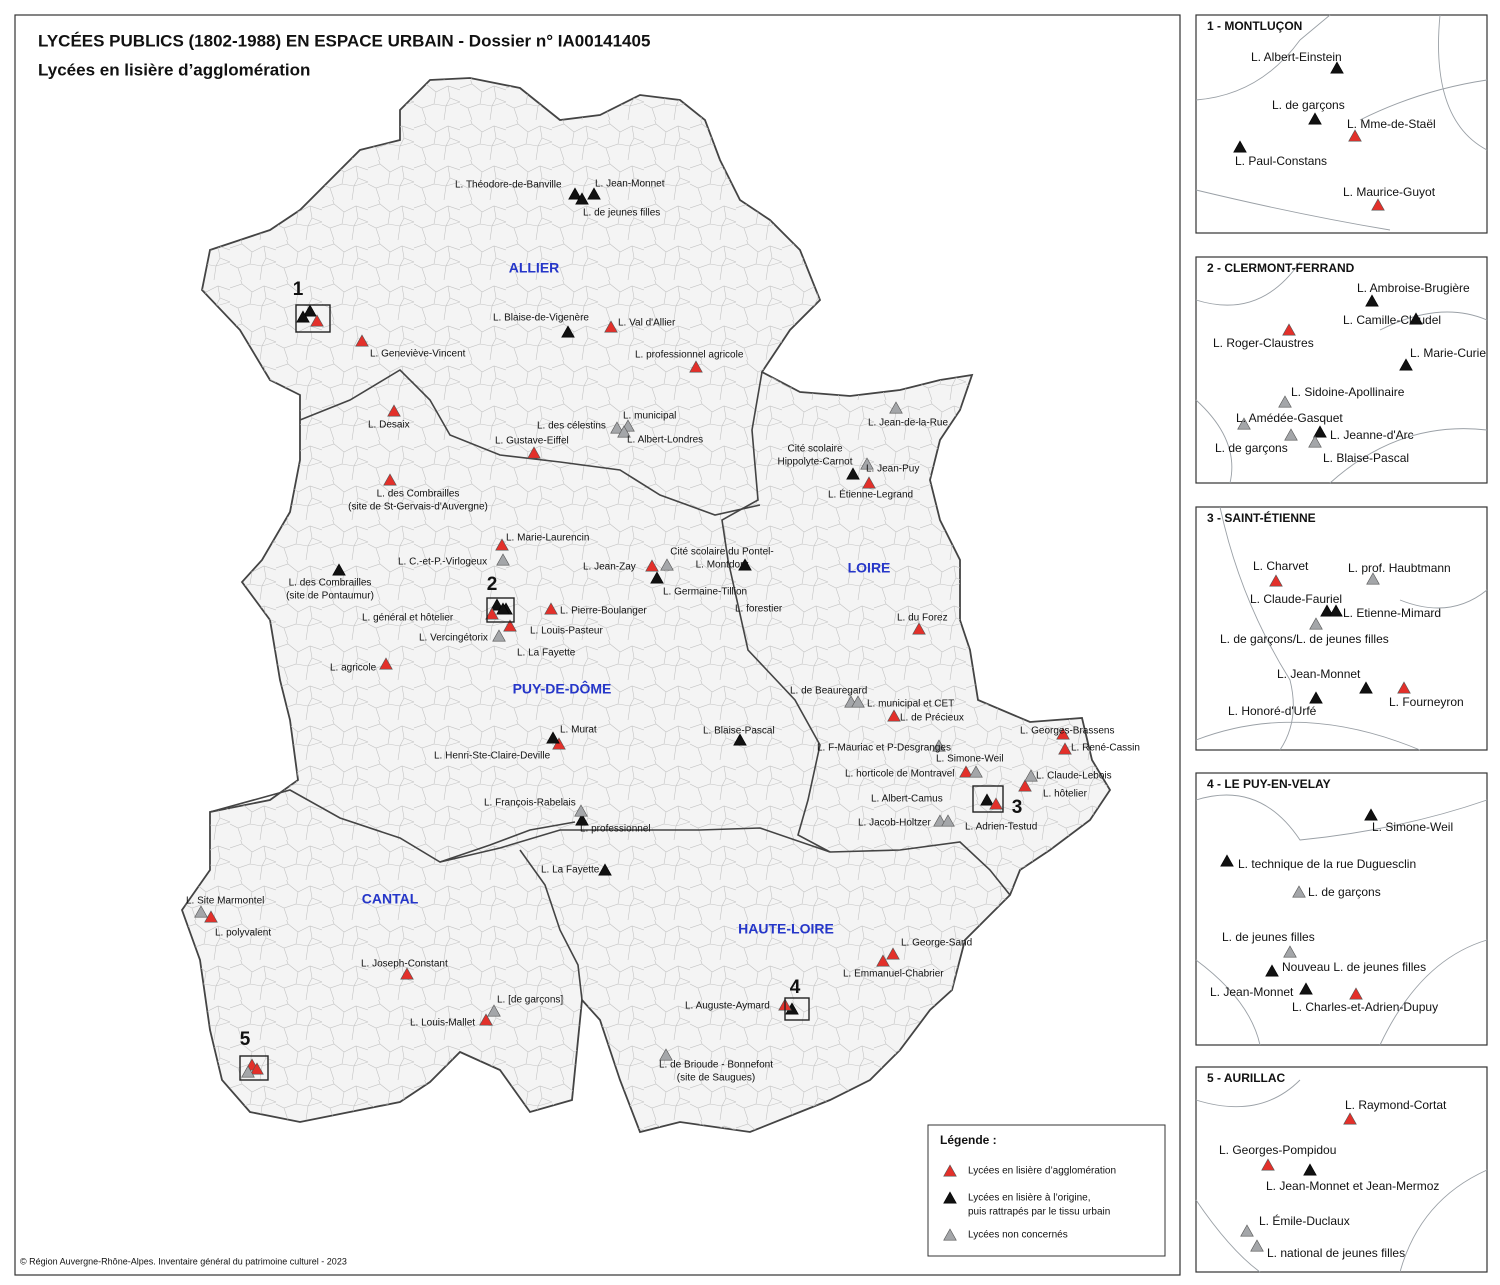 The width and height of the screenshot is (1500, 1285). Describe the element at coordinates (786, 929) in the screenshot. I see `department-name: HAUTE-LOIRE` at that location.